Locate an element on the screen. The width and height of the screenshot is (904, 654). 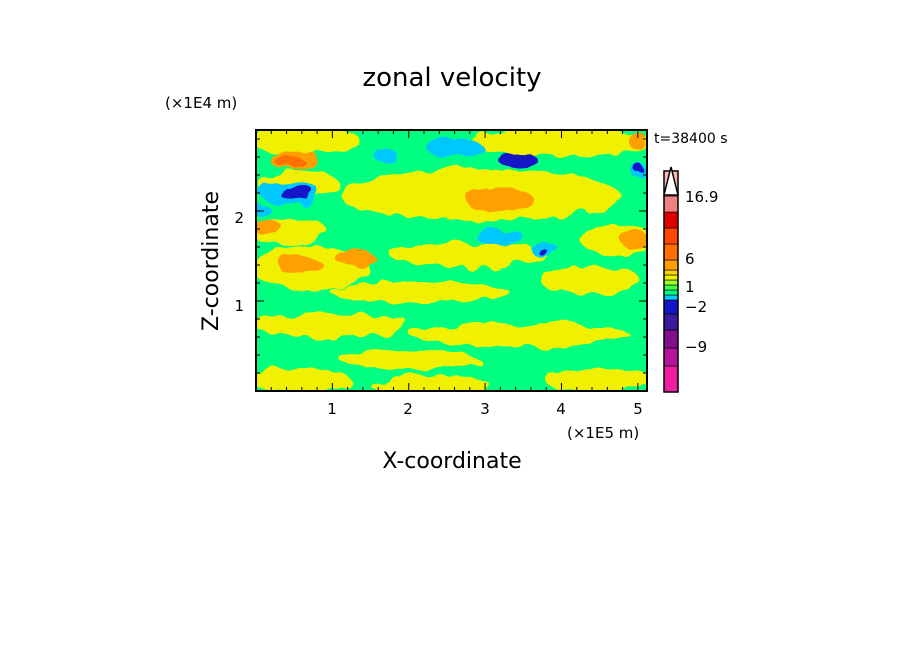
colorbar-extend-arrow is located at coordinates (671, 181).